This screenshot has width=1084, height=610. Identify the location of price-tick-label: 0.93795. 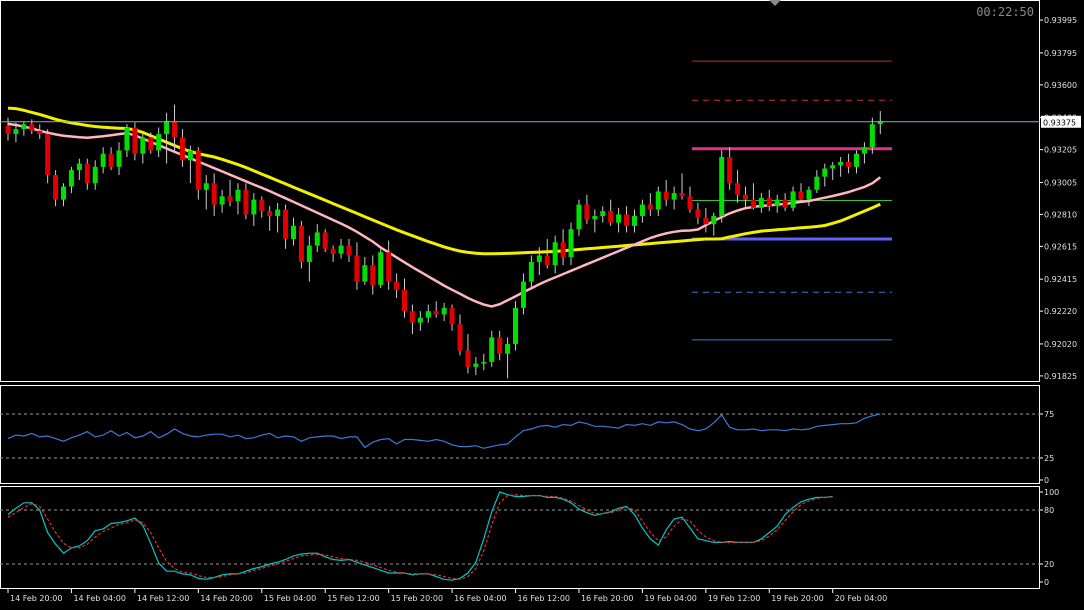
(1060, 53).